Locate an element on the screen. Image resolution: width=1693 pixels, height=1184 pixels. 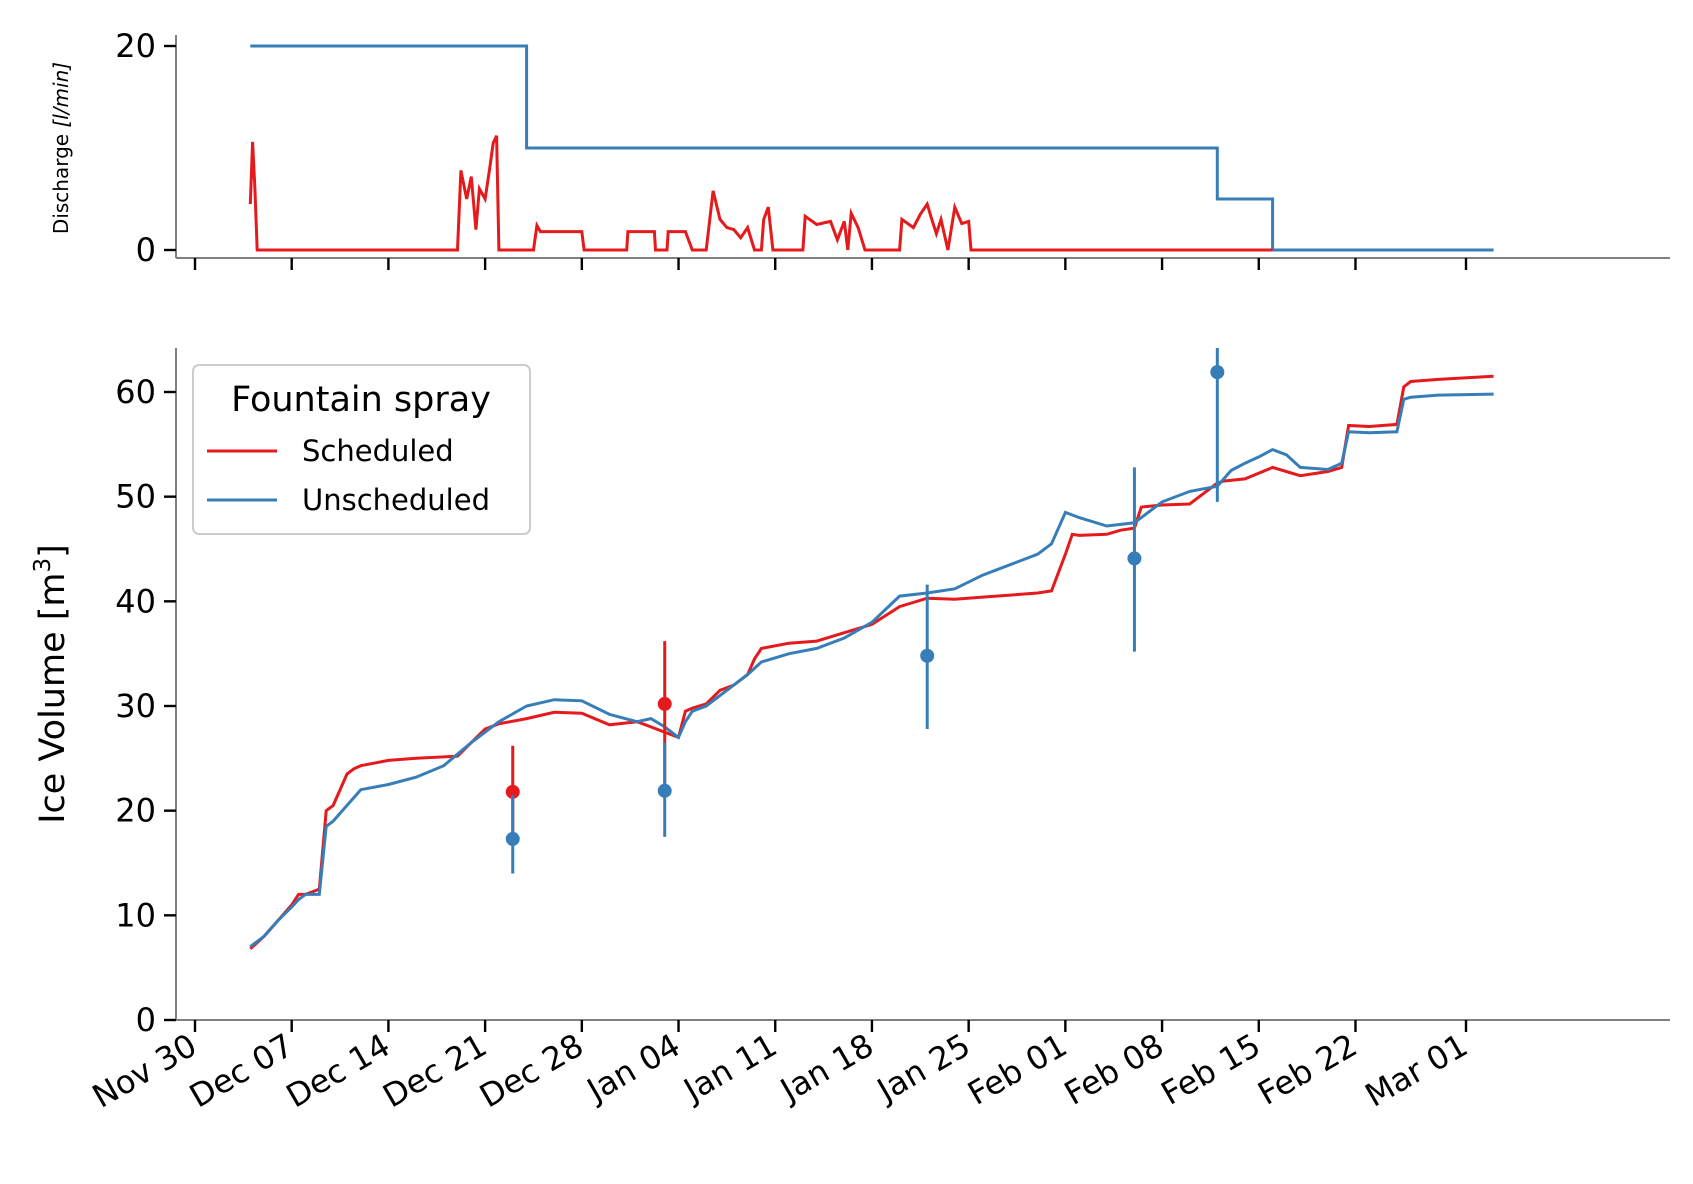
ice-volume-y-label-close: ] is located at coordinates (53, 551).